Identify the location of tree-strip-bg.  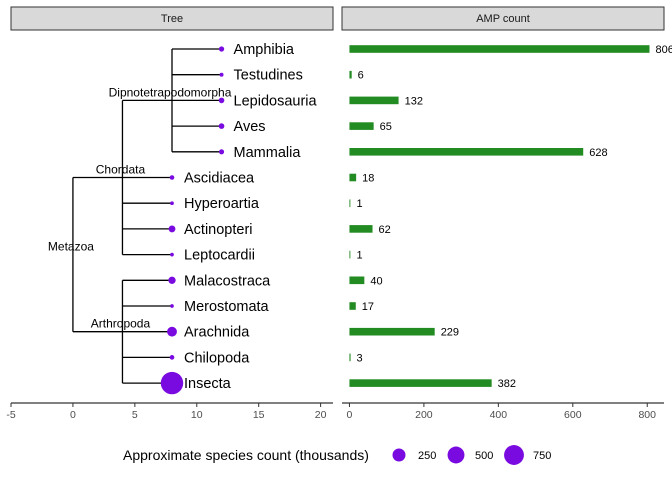
(172, 18).